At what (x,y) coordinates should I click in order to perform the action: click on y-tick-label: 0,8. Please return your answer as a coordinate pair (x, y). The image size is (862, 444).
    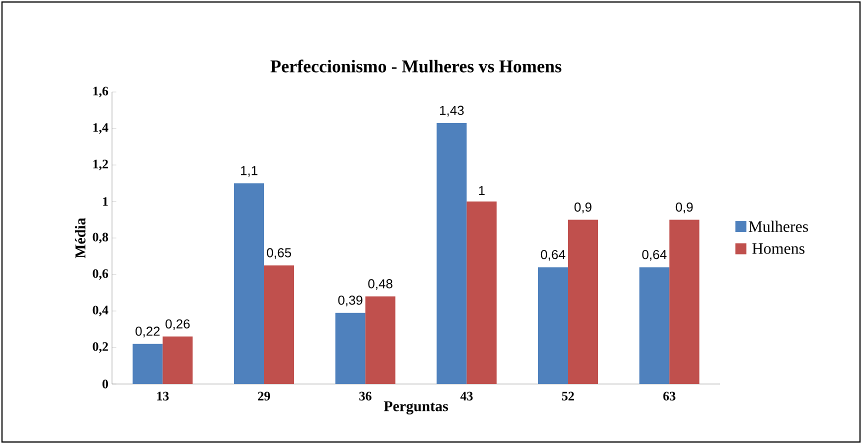
    Looking at the image, I should click on (100, 238).